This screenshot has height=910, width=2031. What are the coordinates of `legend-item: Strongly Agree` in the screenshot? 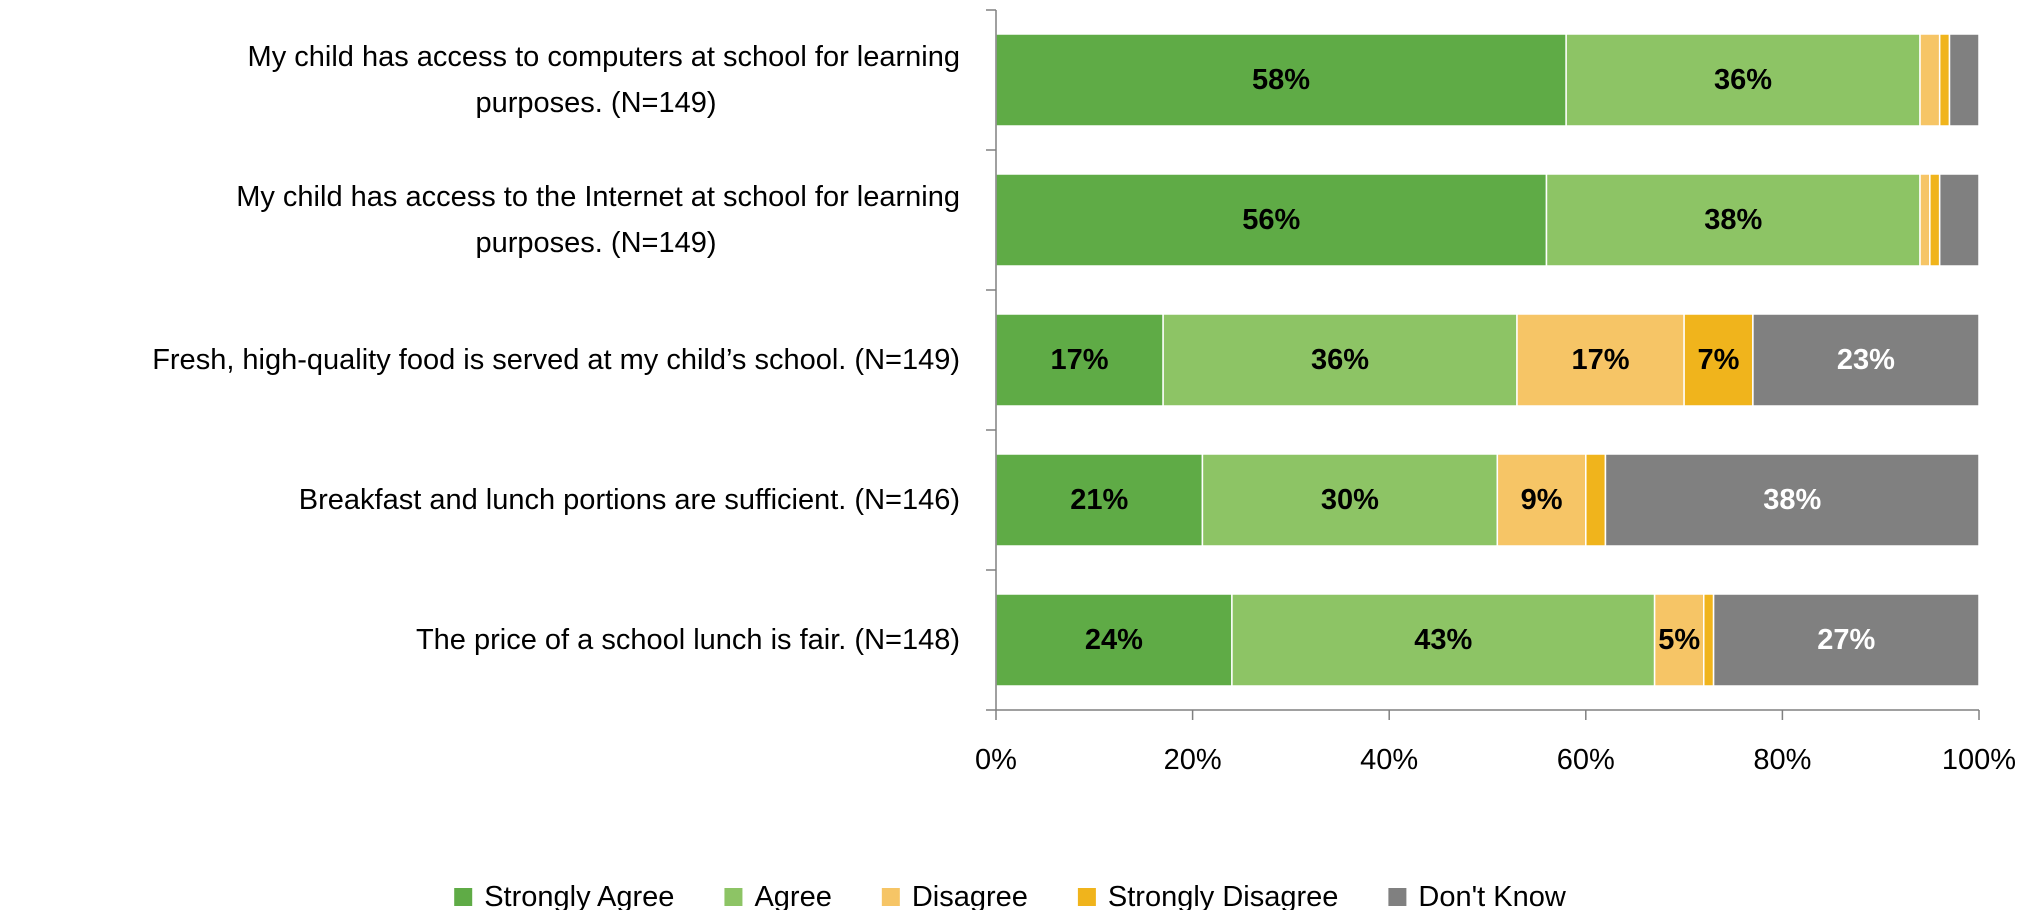 It's located at (564, 895).